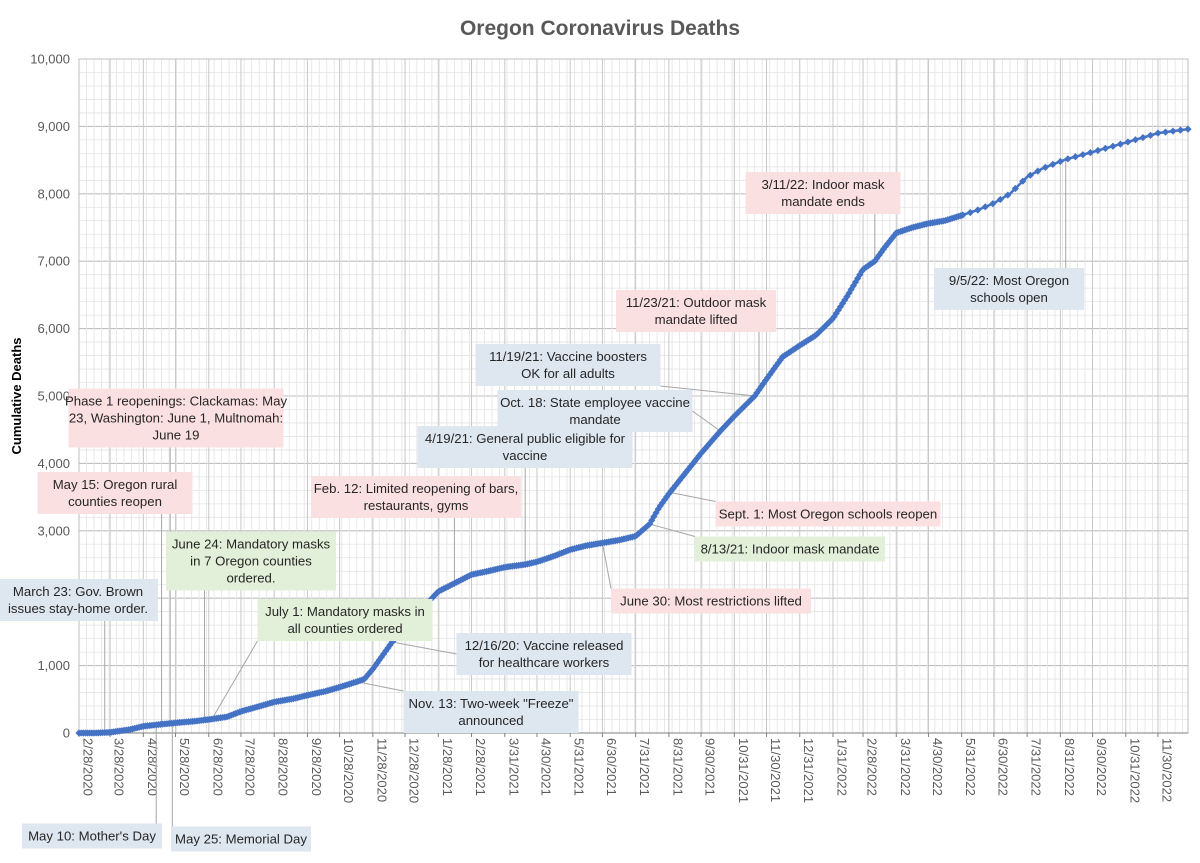 The width and height of the screenshot is (1200, 863). I want to click on x-tick-label: 8/28/2020, so click(283, 767).